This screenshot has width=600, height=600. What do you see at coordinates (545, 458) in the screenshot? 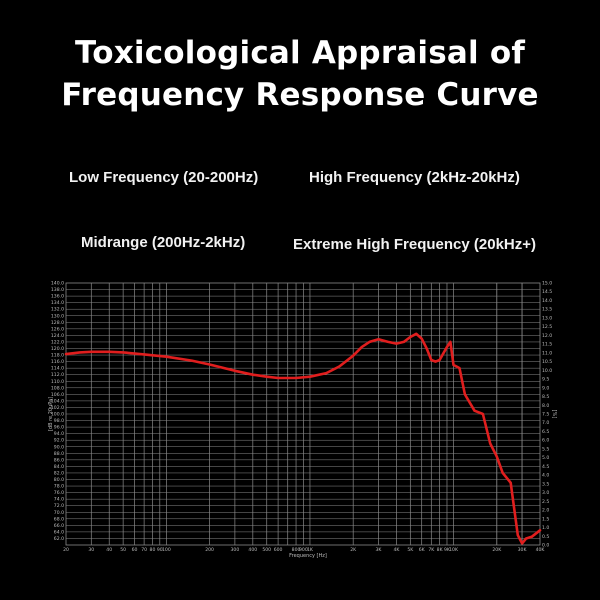
I see `y-right-tick-label: 5.0` at bounding box center [545, 458].